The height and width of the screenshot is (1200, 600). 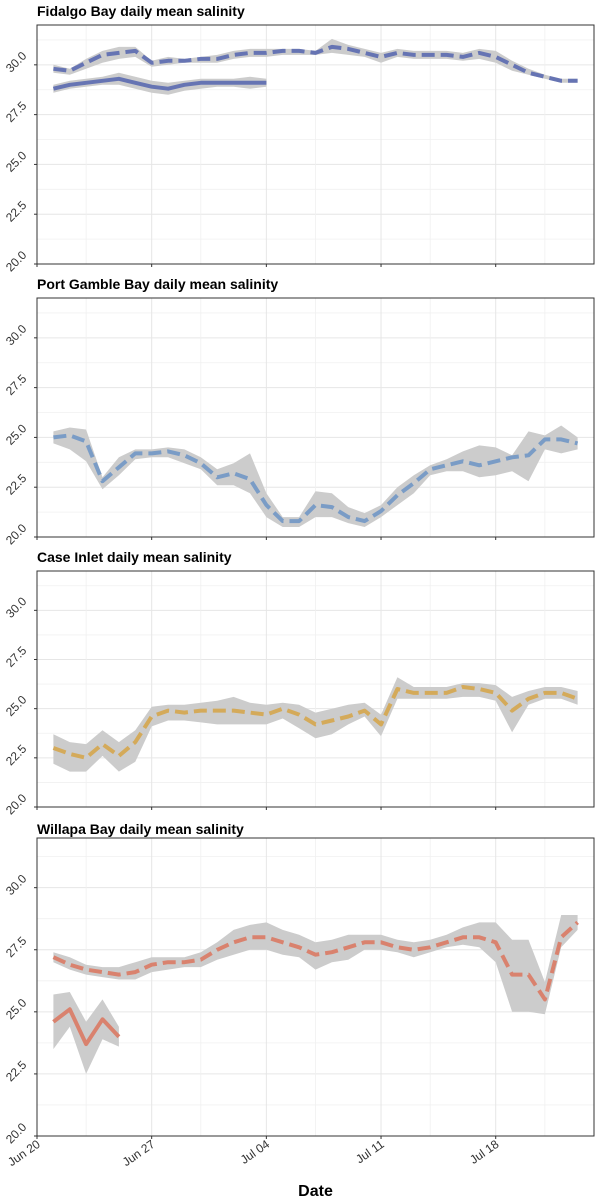 I want to click on x-tick-label: Jun 27, so click(x=139, y=1153).